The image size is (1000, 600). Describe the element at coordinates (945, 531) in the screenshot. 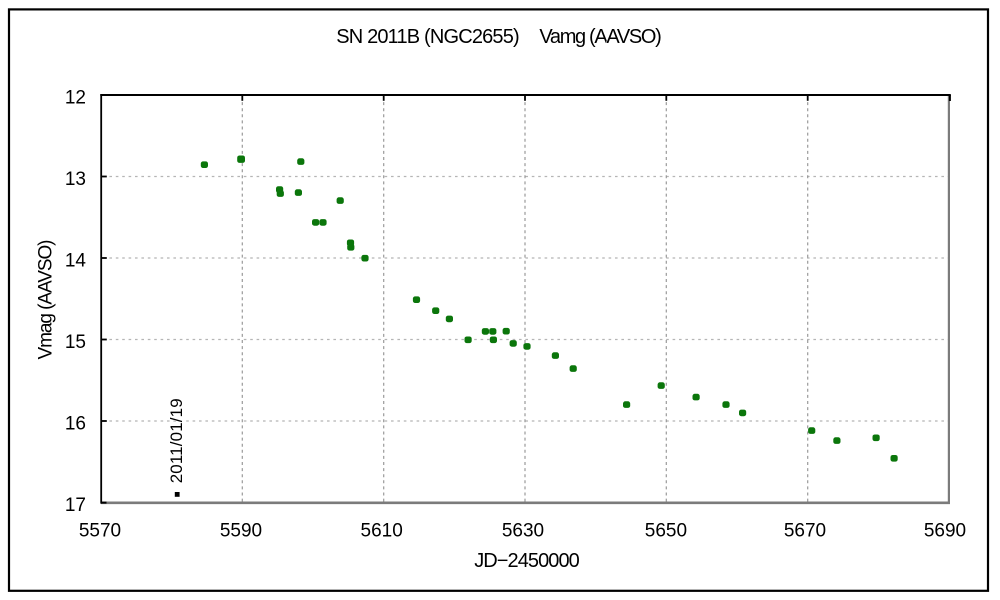

I see `svg-text: 5690` at that location.